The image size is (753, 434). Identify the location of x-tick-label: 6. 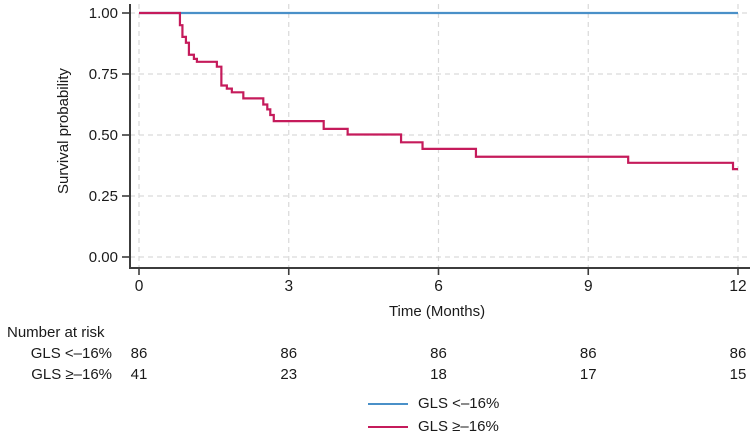
(438, 286).